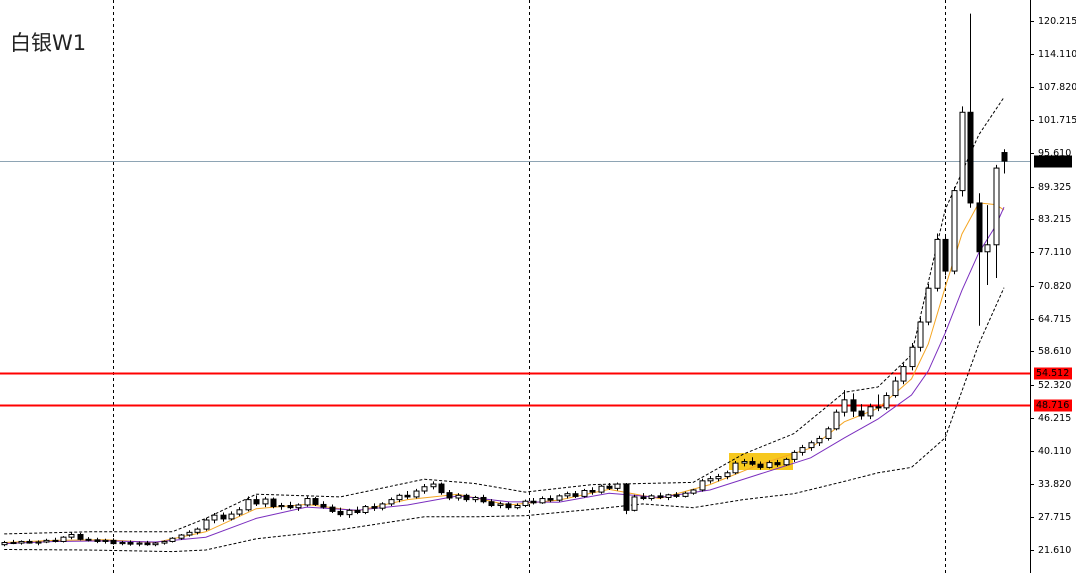 The width and height of the screenshot is (1076, 573). What do you see at coordinates (1052, 373) in the screenshot?
I see `level-line-label: 54.512` at bounding box center [1052, 373].